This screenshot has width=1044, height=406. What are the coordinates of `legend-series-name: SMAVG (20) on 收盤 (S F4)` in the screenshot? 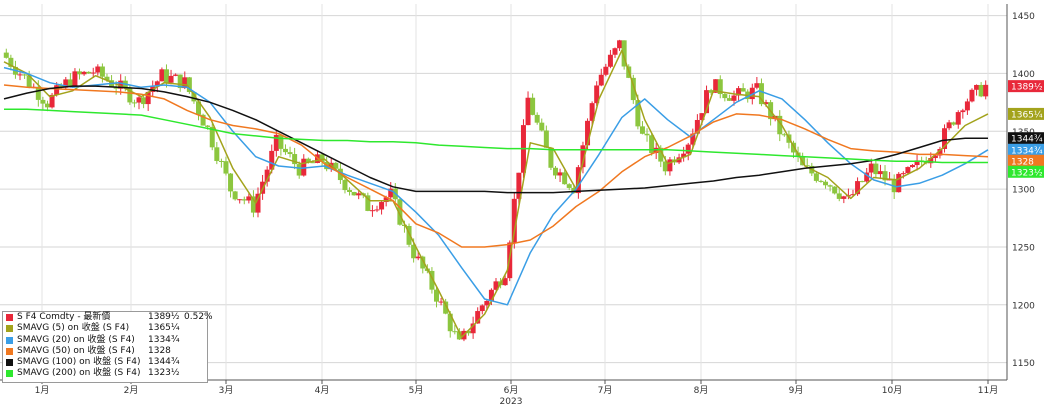 It's located at (76, 339).